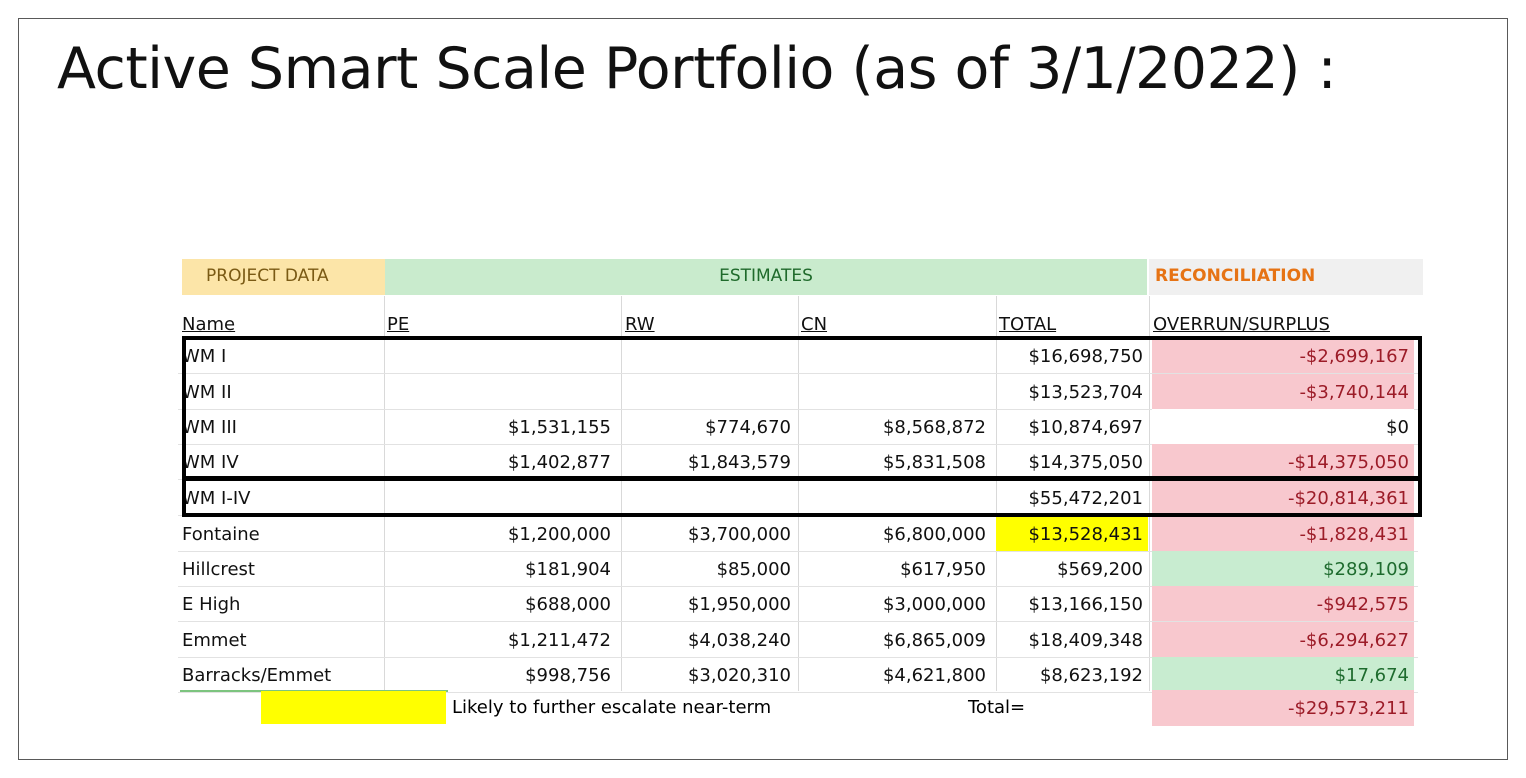 The height and width of the screenshot is (778, 1526). I want to click on cell-pe: $688,000, so click(568, 604).